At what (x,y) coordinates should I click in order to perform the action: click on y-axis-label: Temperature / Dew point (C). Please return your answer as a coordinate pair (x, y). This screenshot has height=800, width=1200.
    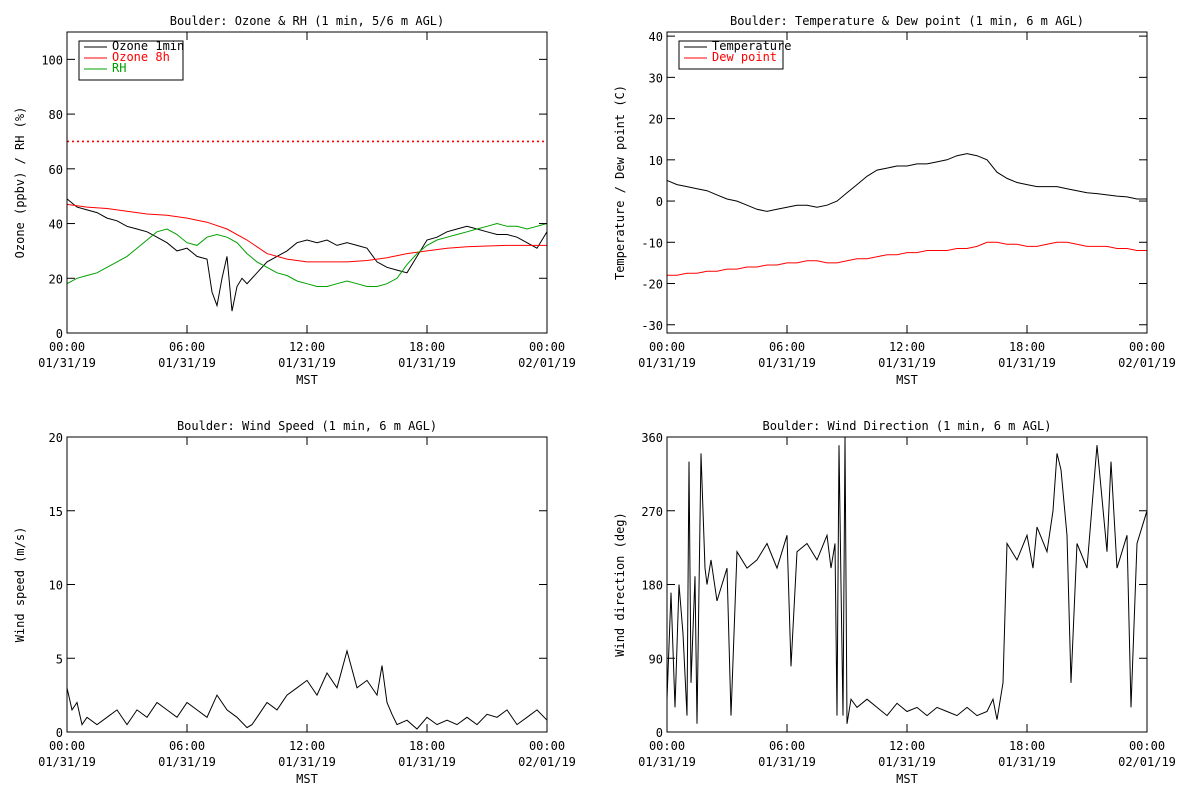
    Looking at the image, I should click on (620, 182).